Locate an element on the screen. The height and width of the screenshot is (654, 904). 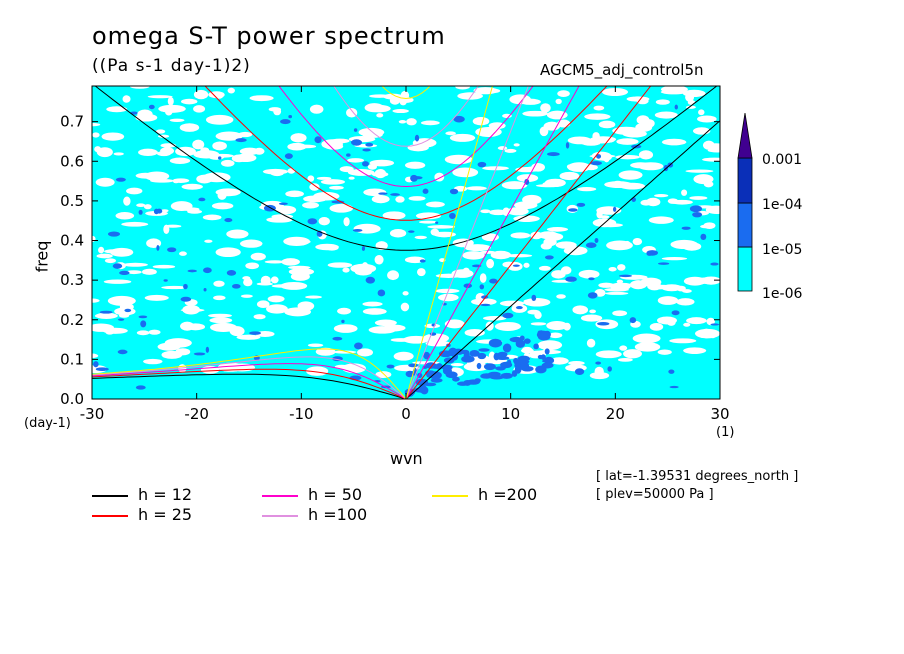
legend-swatch is located at coordinates (110, 496).